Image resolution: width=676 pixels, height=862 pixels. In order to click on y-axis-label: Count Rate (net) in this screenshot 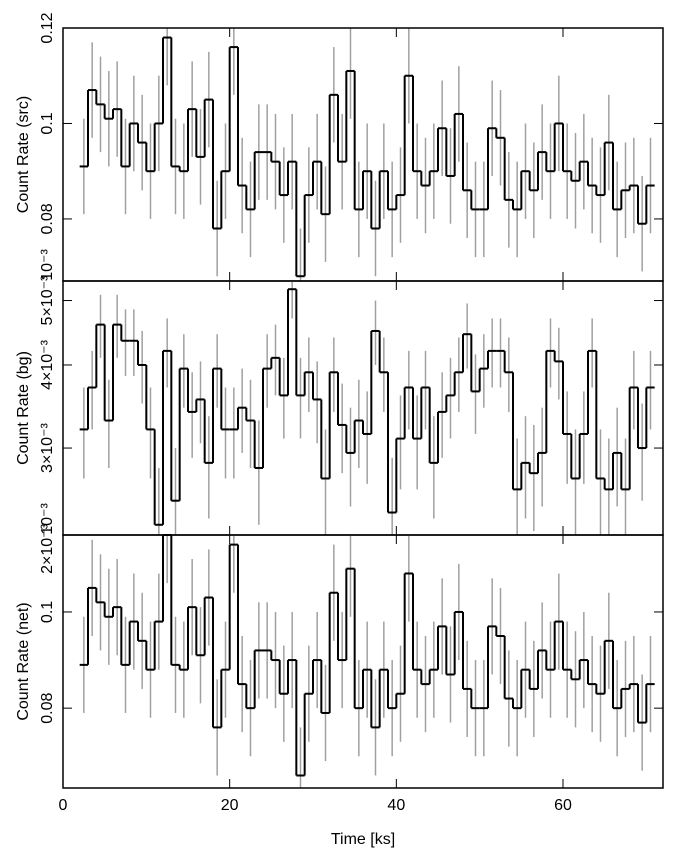, I will do `click(23, 661)`.